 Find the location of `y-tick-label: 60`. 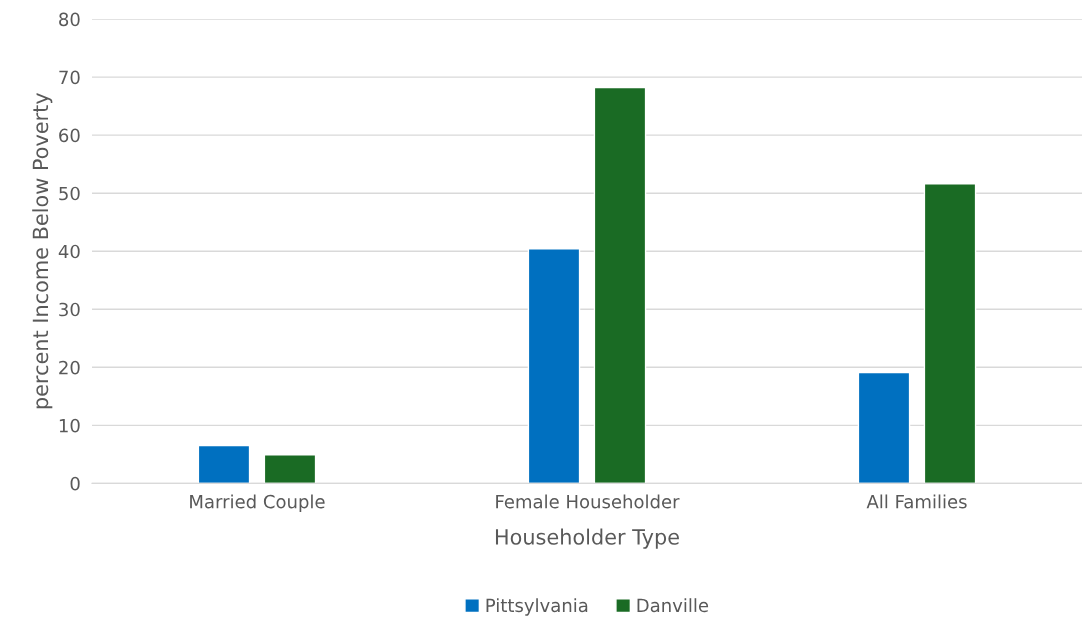

y-tick-label: 60 is located at coordinates (69, 135).